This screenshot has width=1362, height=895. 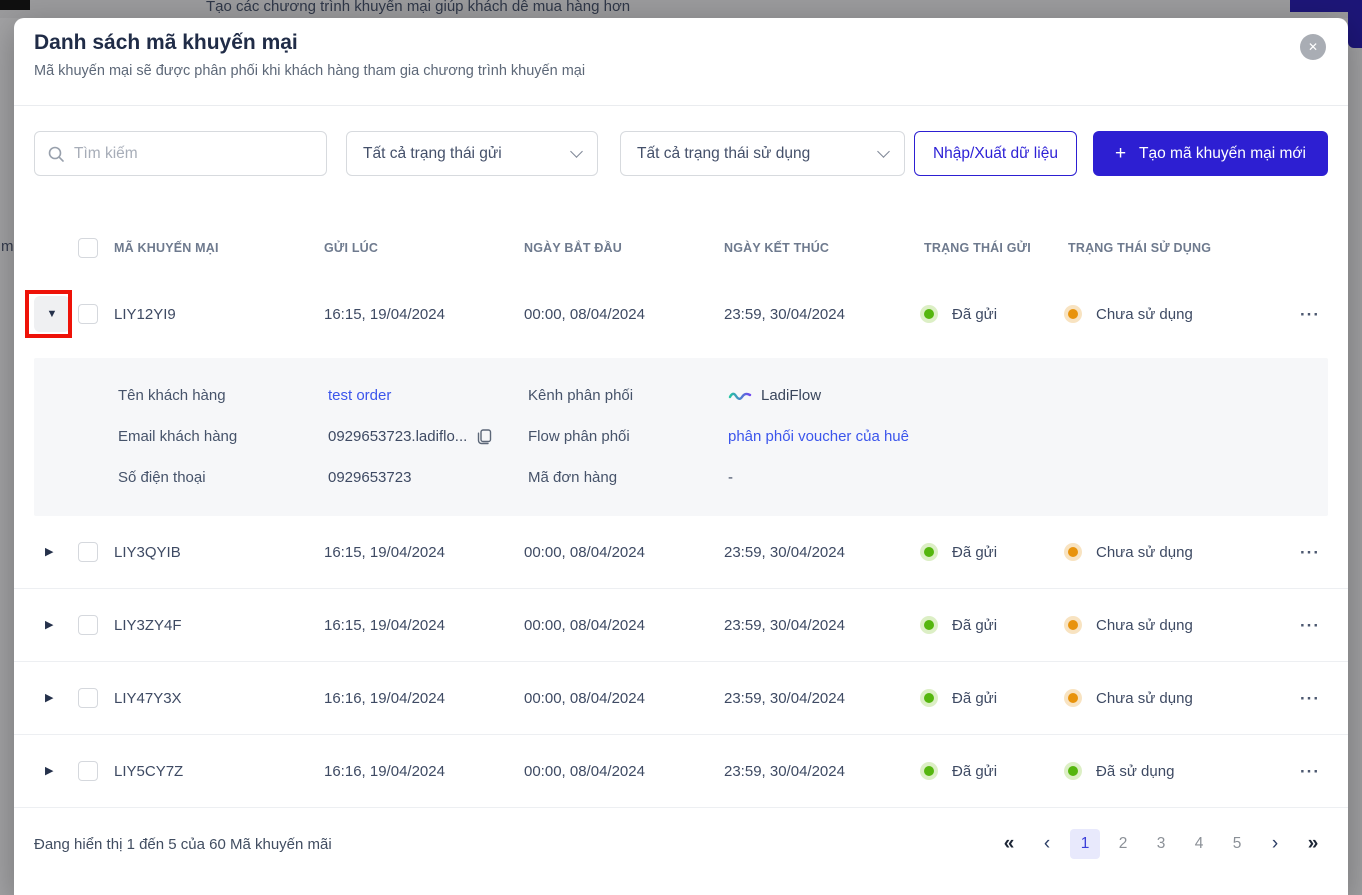 I want to click on phone-value: 0929653723, so click(x=370, y=477).